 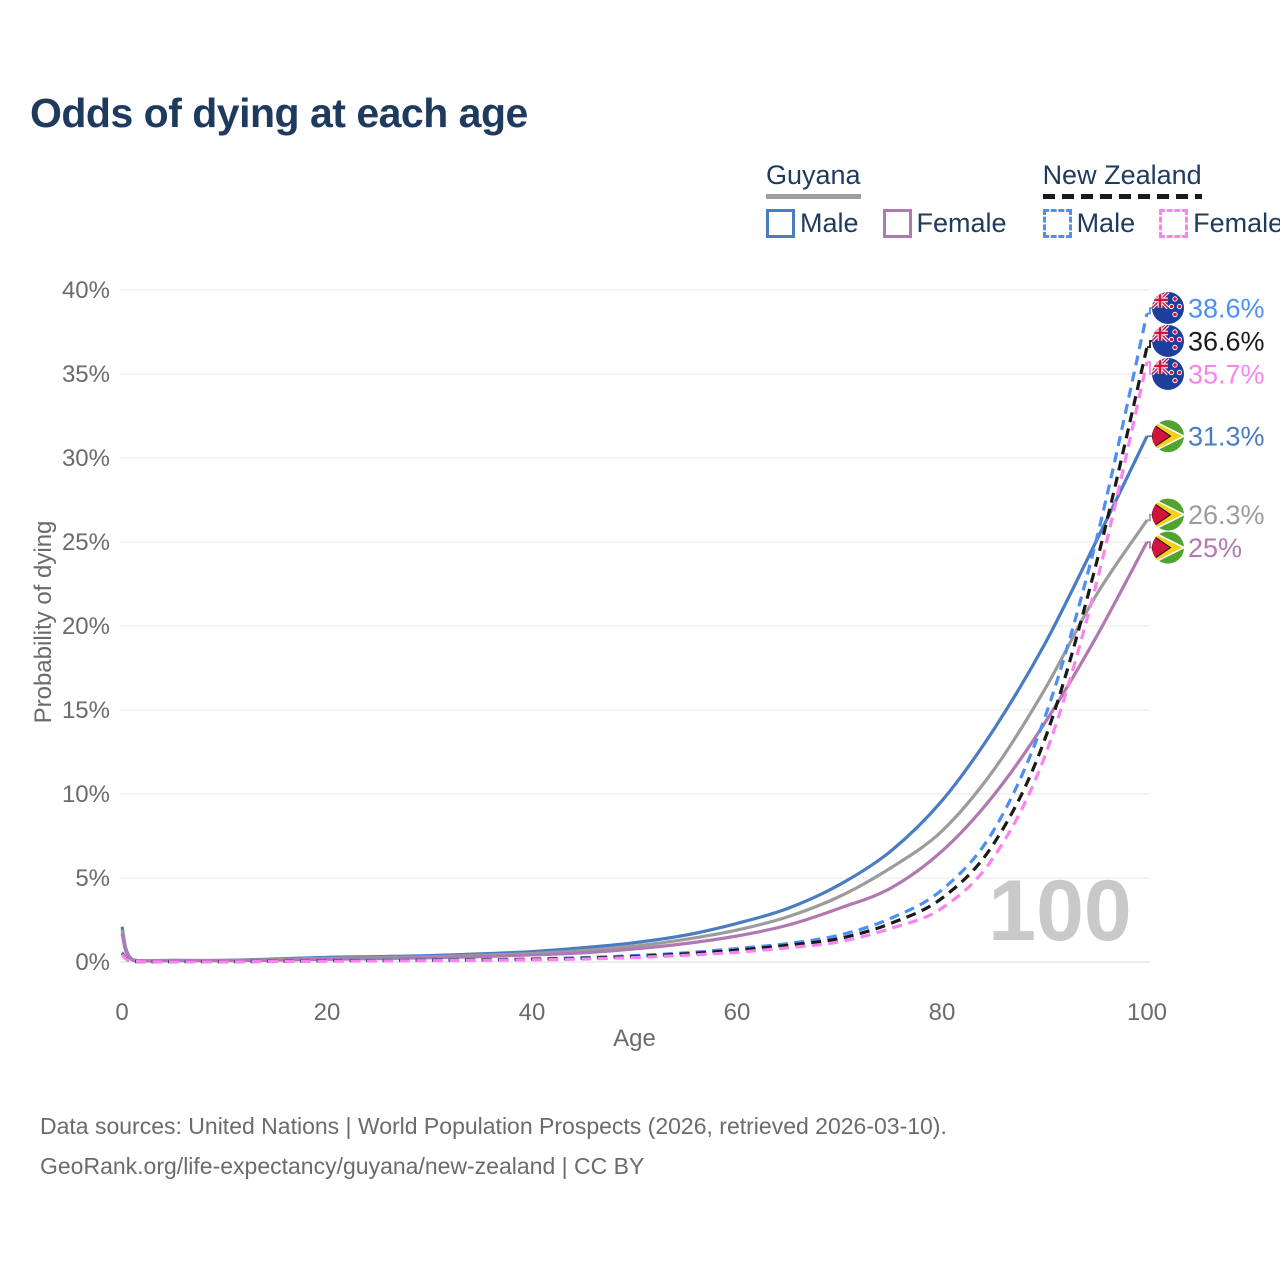 I want to click on page-title: Odds of dying at each age, so click(x=279, y=113).